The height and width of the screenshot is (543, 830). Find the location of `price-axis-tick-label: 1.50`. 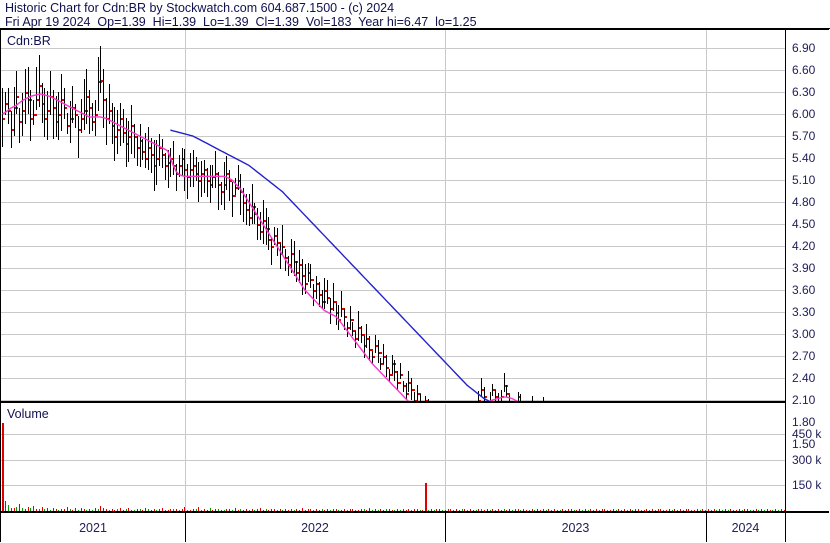

price-axis-tick-label: 1.50 is located at coordinates (804, 444).